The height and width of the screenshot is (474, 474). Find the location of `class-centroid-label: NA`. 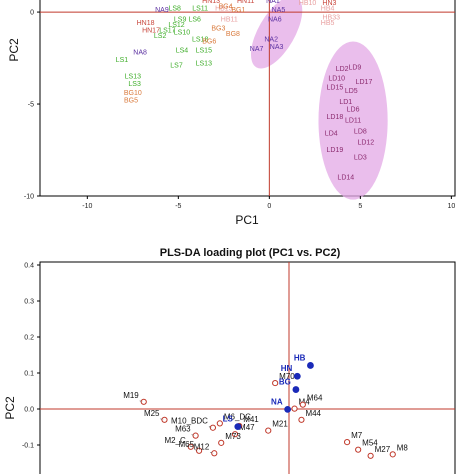

class-centroid-label: NA is located at coordinates (277, 401).